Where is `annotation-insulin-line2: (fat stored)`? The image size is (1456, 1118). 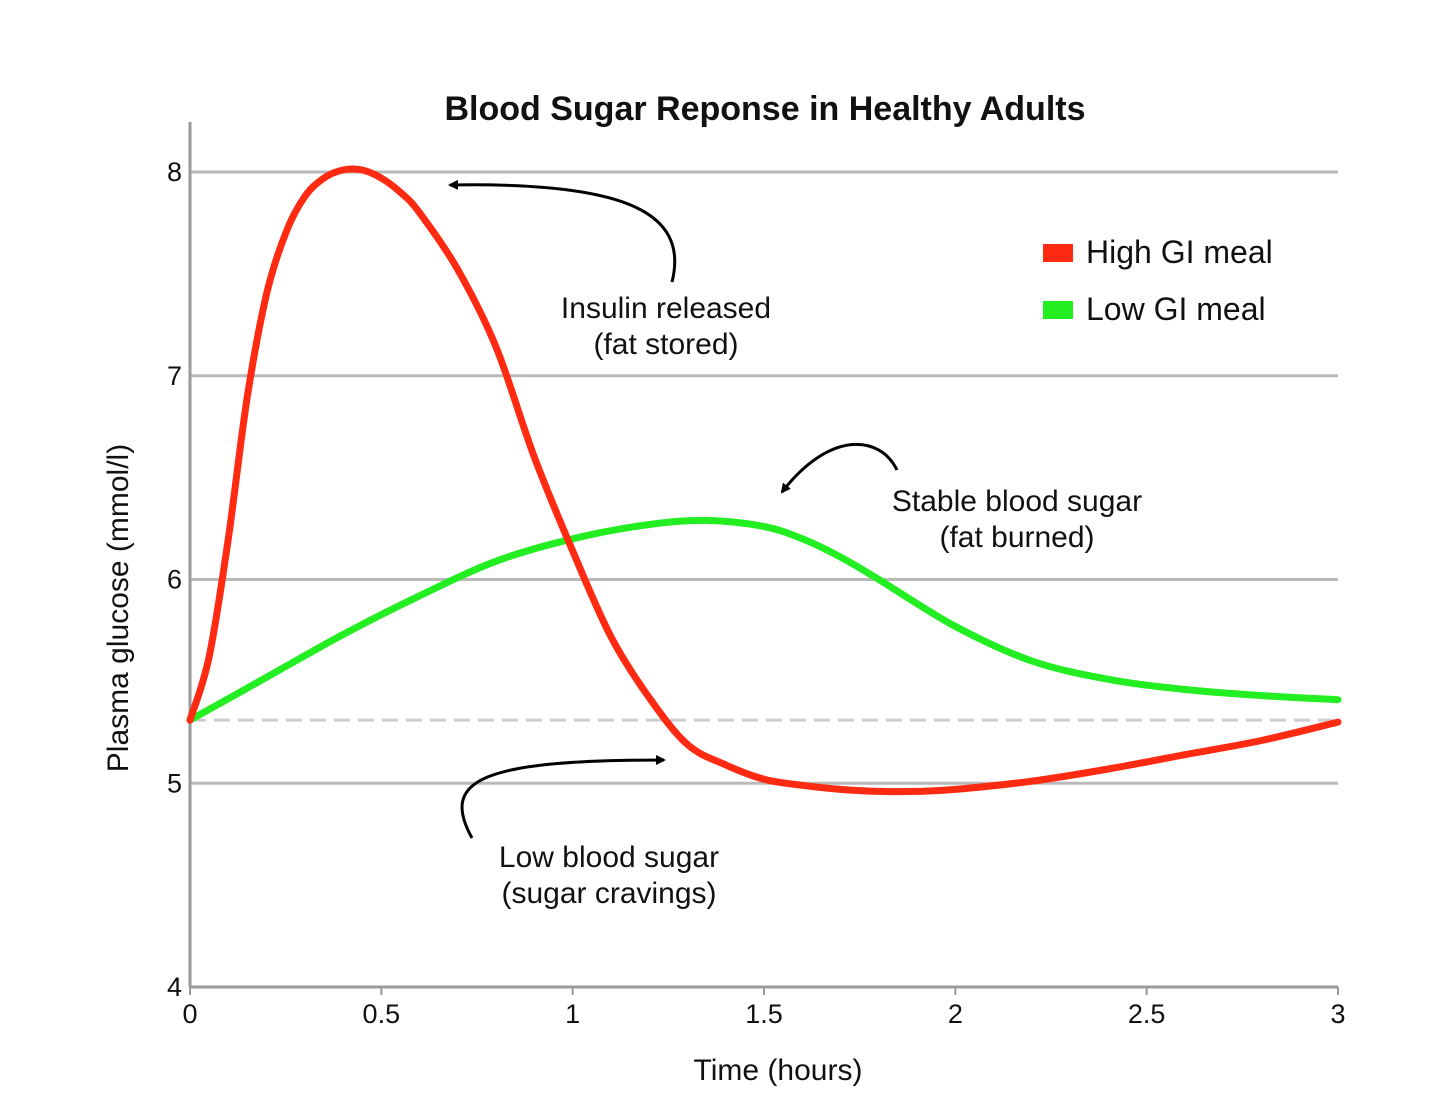
annotation-insulin-line2: (fat stored) is located at coordinates (665, 344).